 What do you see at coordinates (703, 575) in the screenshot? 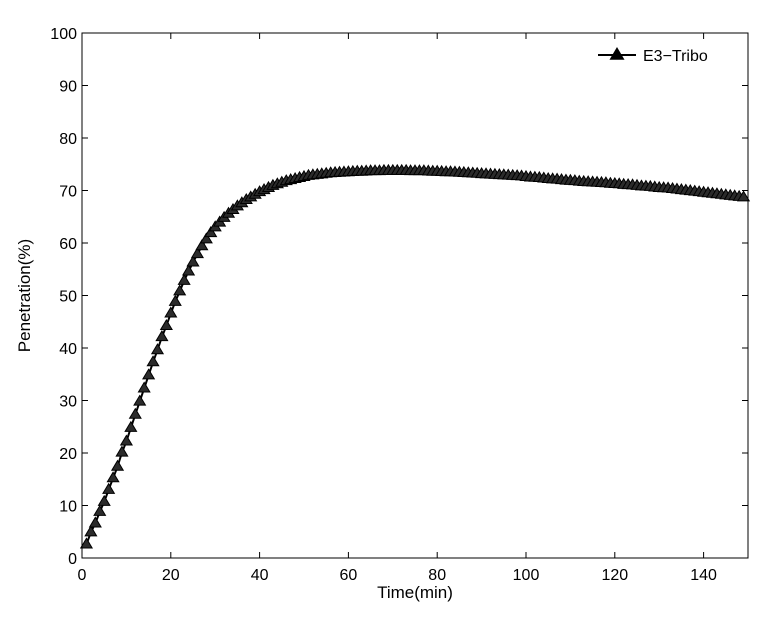
I see `x-tick-label: 140` at bounding box center [703, 575].